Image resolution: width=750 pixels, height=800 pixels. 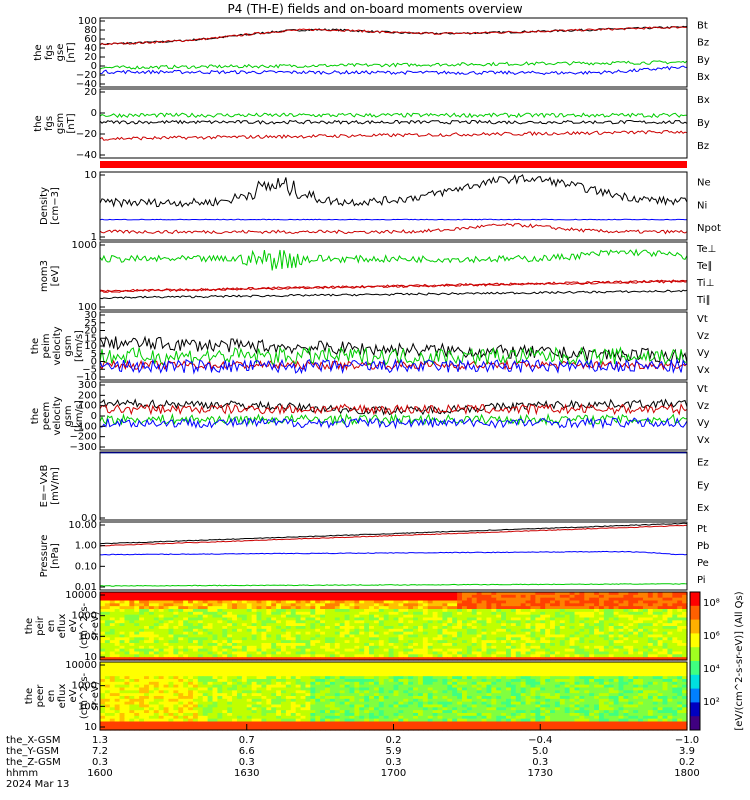 What do you see at coordinates (703, 485) in the screenshot?
I see `legend-efield: Ey` at bounding box center [703, 485].